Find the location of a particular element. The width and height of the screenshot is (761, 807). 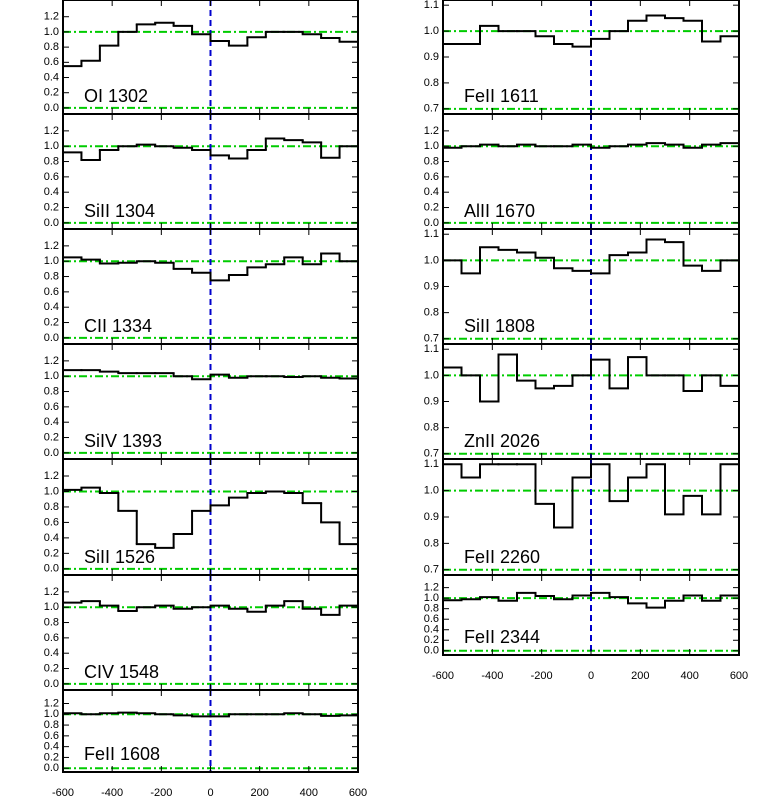

ion-label: FeII 2260 is located at coordinates (502, 557).